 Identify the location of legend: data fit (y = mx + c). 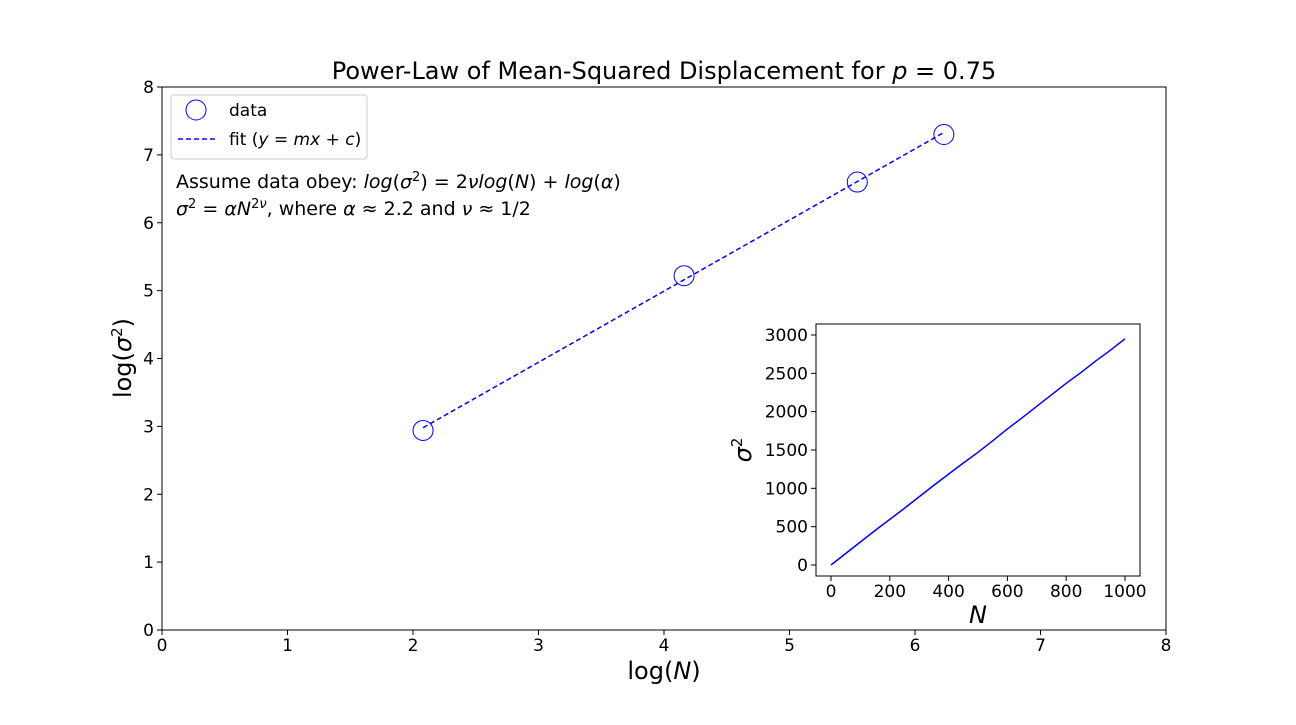
(269, 127).